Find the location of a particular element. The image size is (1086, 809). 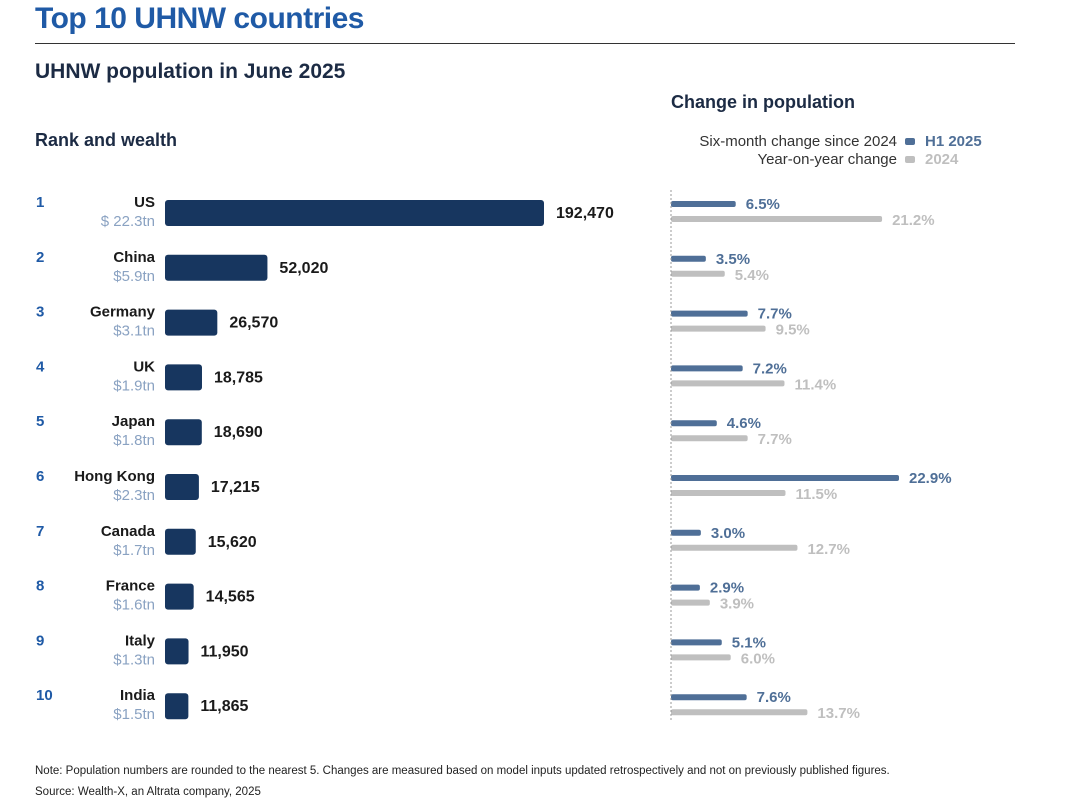

rank-7: 7 is located at coordinates (40, 531).